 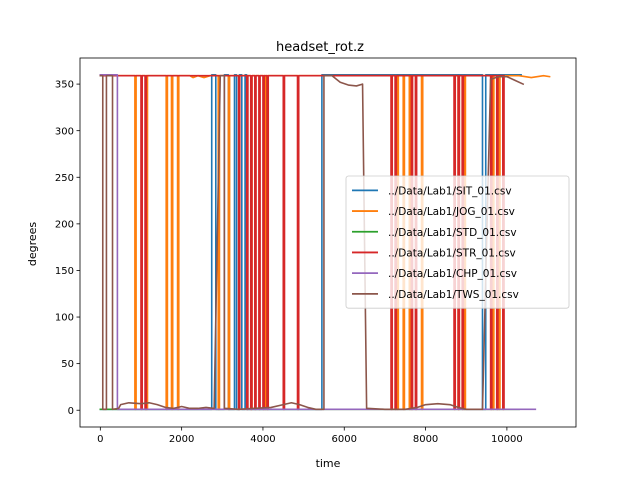 What do you see at coordinates (450, 191) in the screenshot?
I see `legend-entry-label: ../Data/Lab1/SIT_01.csv` at bounding box center [450, 191].